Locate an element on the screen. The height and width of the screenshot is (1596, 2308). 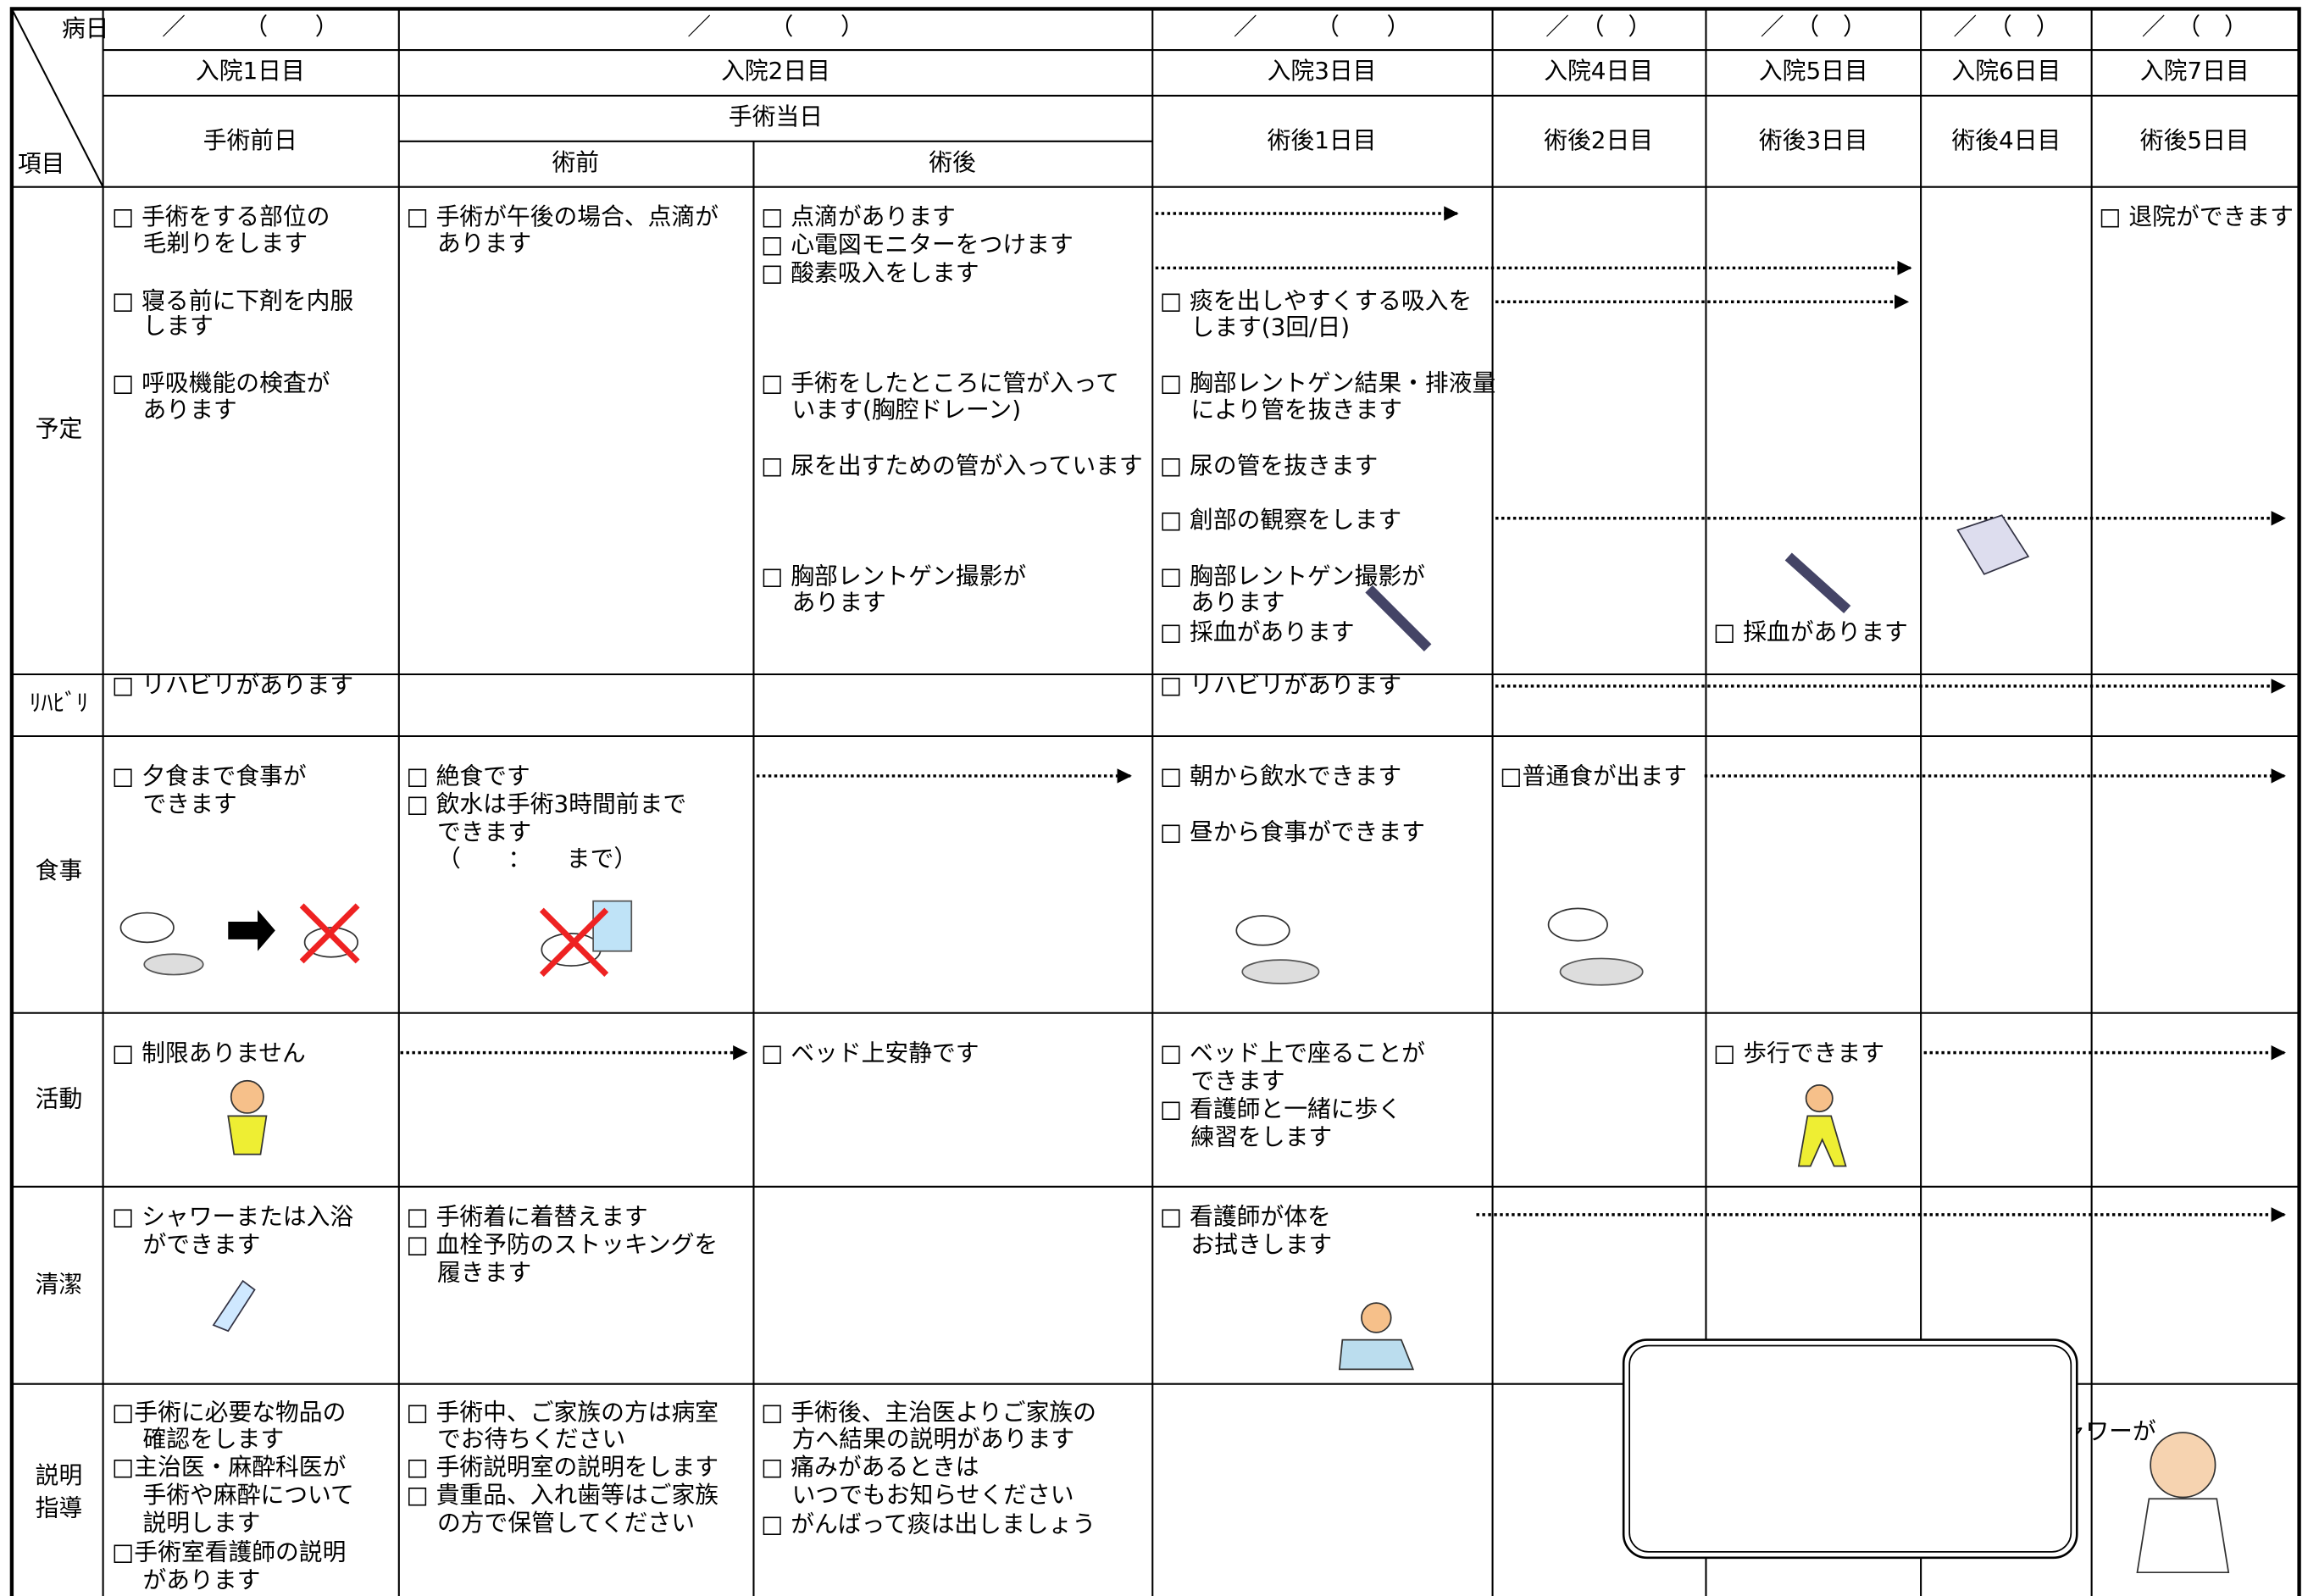
cell-text: □ 尿の管を抜きます is located at coordinates (1269, 465).